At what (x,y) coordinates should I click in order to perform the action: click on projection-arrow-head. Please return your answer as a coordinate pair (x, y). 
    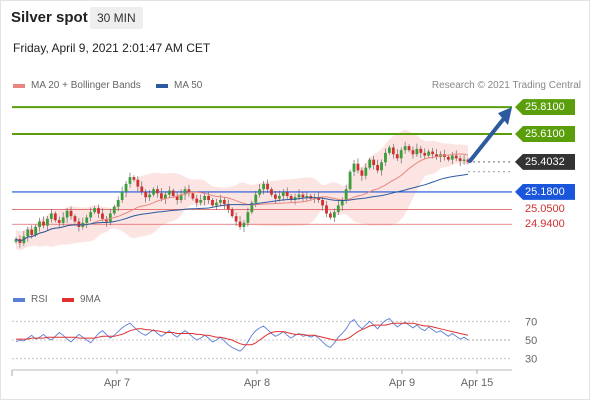
    Looking at the image, I should click on (505, 116).